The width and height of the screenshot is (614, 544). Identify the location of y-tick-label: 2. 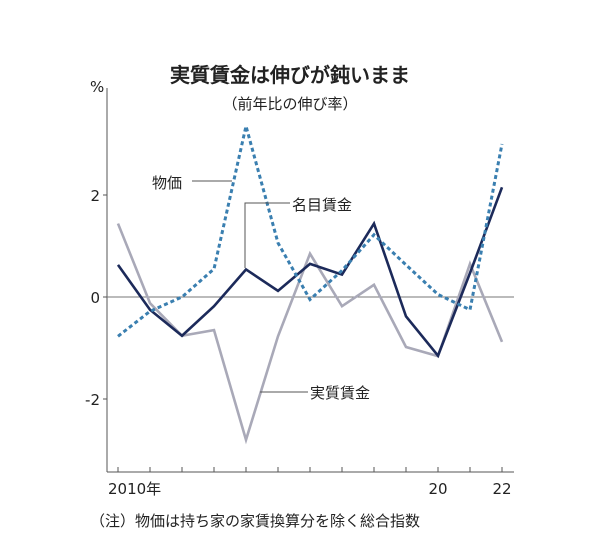
(95, 196).